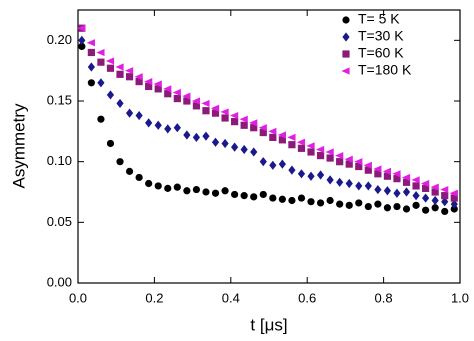 This screenshot has height=341, width=474. Describe the element at coordinates (231, 297) in the screenshot. I see `x-tick-label: 0.4` at that location.